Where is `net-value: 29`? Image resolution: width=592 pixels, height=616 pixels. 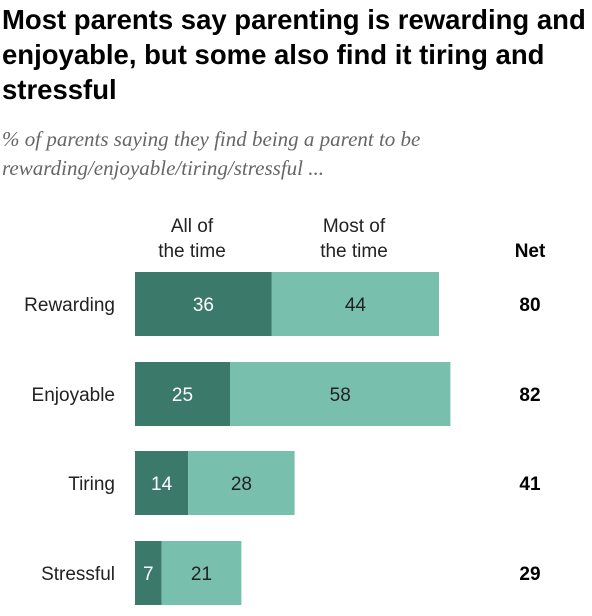 net-value: 29 is located at coordinates (529, 574).